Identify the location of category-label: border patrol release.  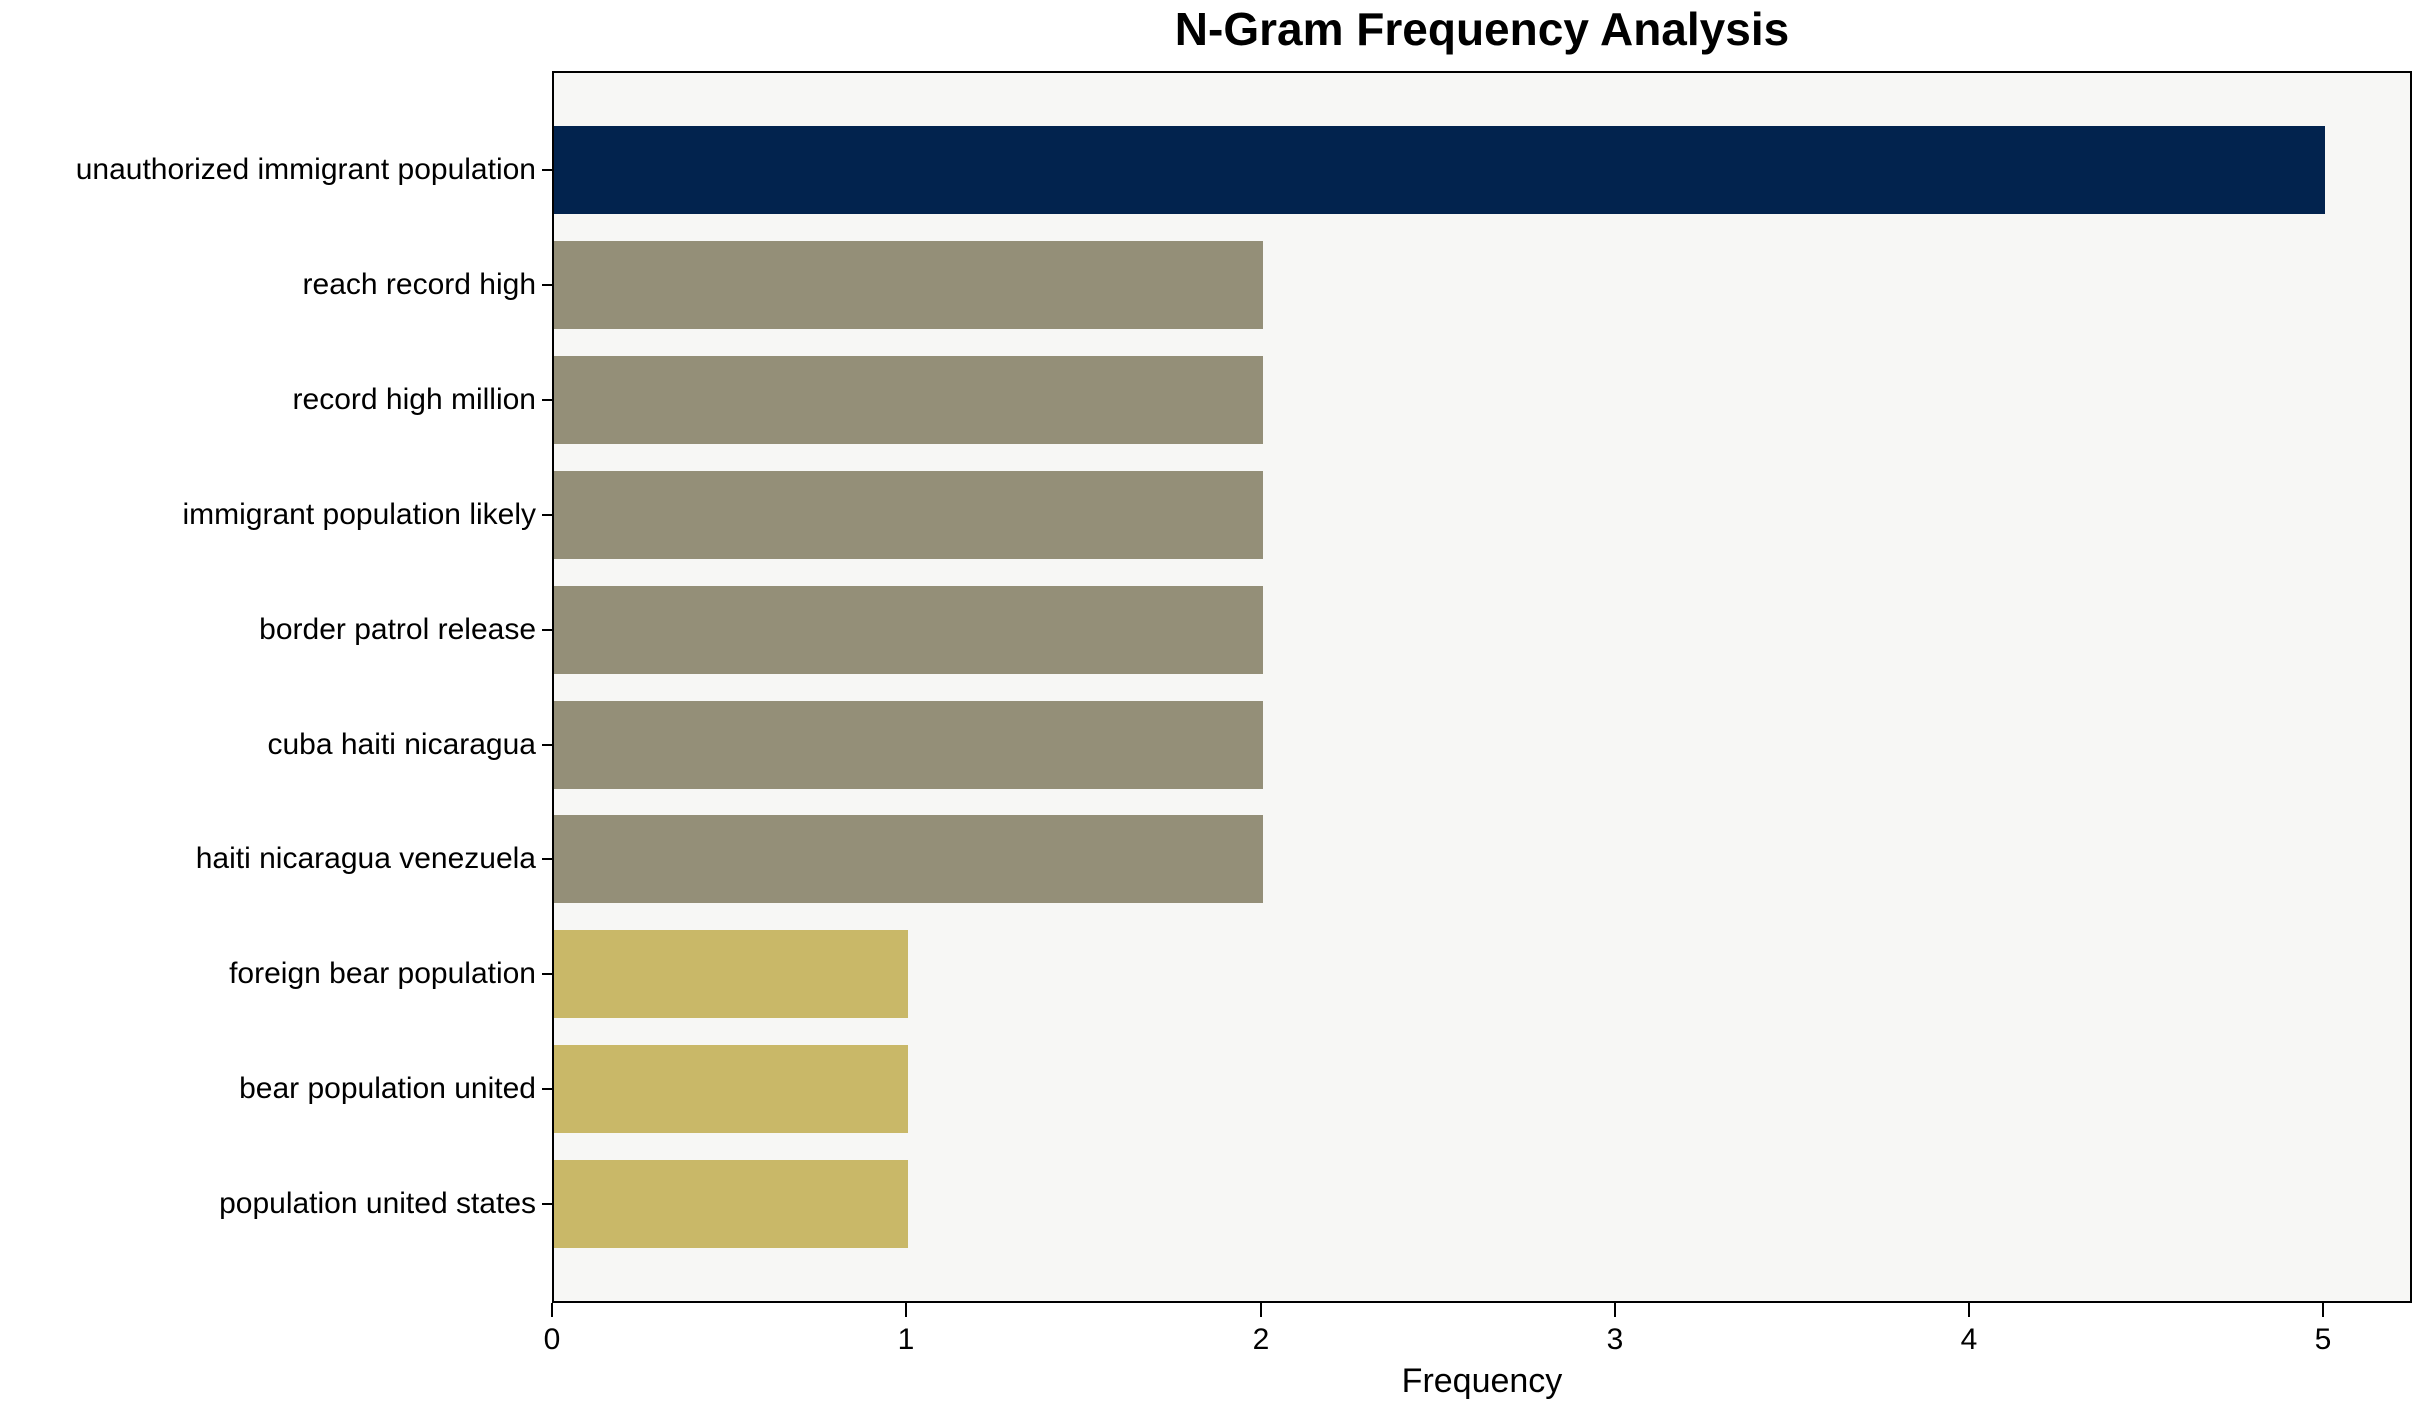
(397, 629).